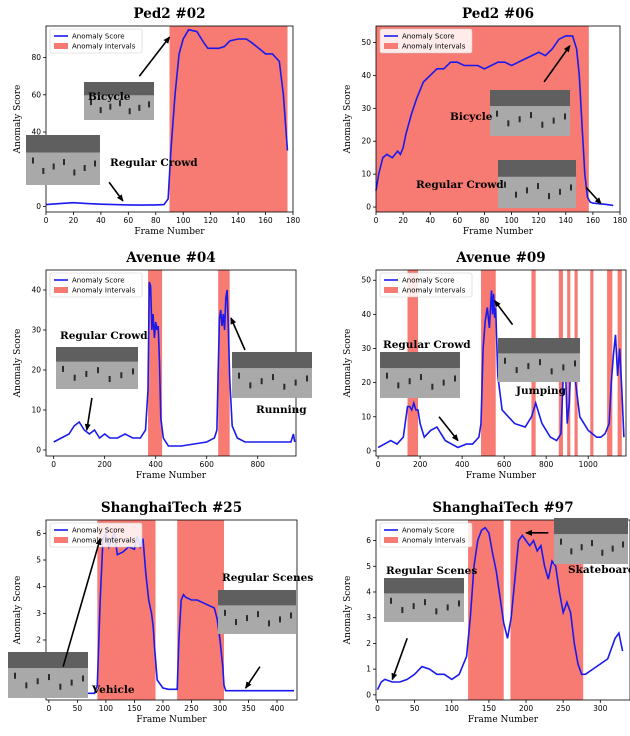  Describe the element at coordinates (207, 464) in the screenshot. I see `x-tick-label: 600` at that location.